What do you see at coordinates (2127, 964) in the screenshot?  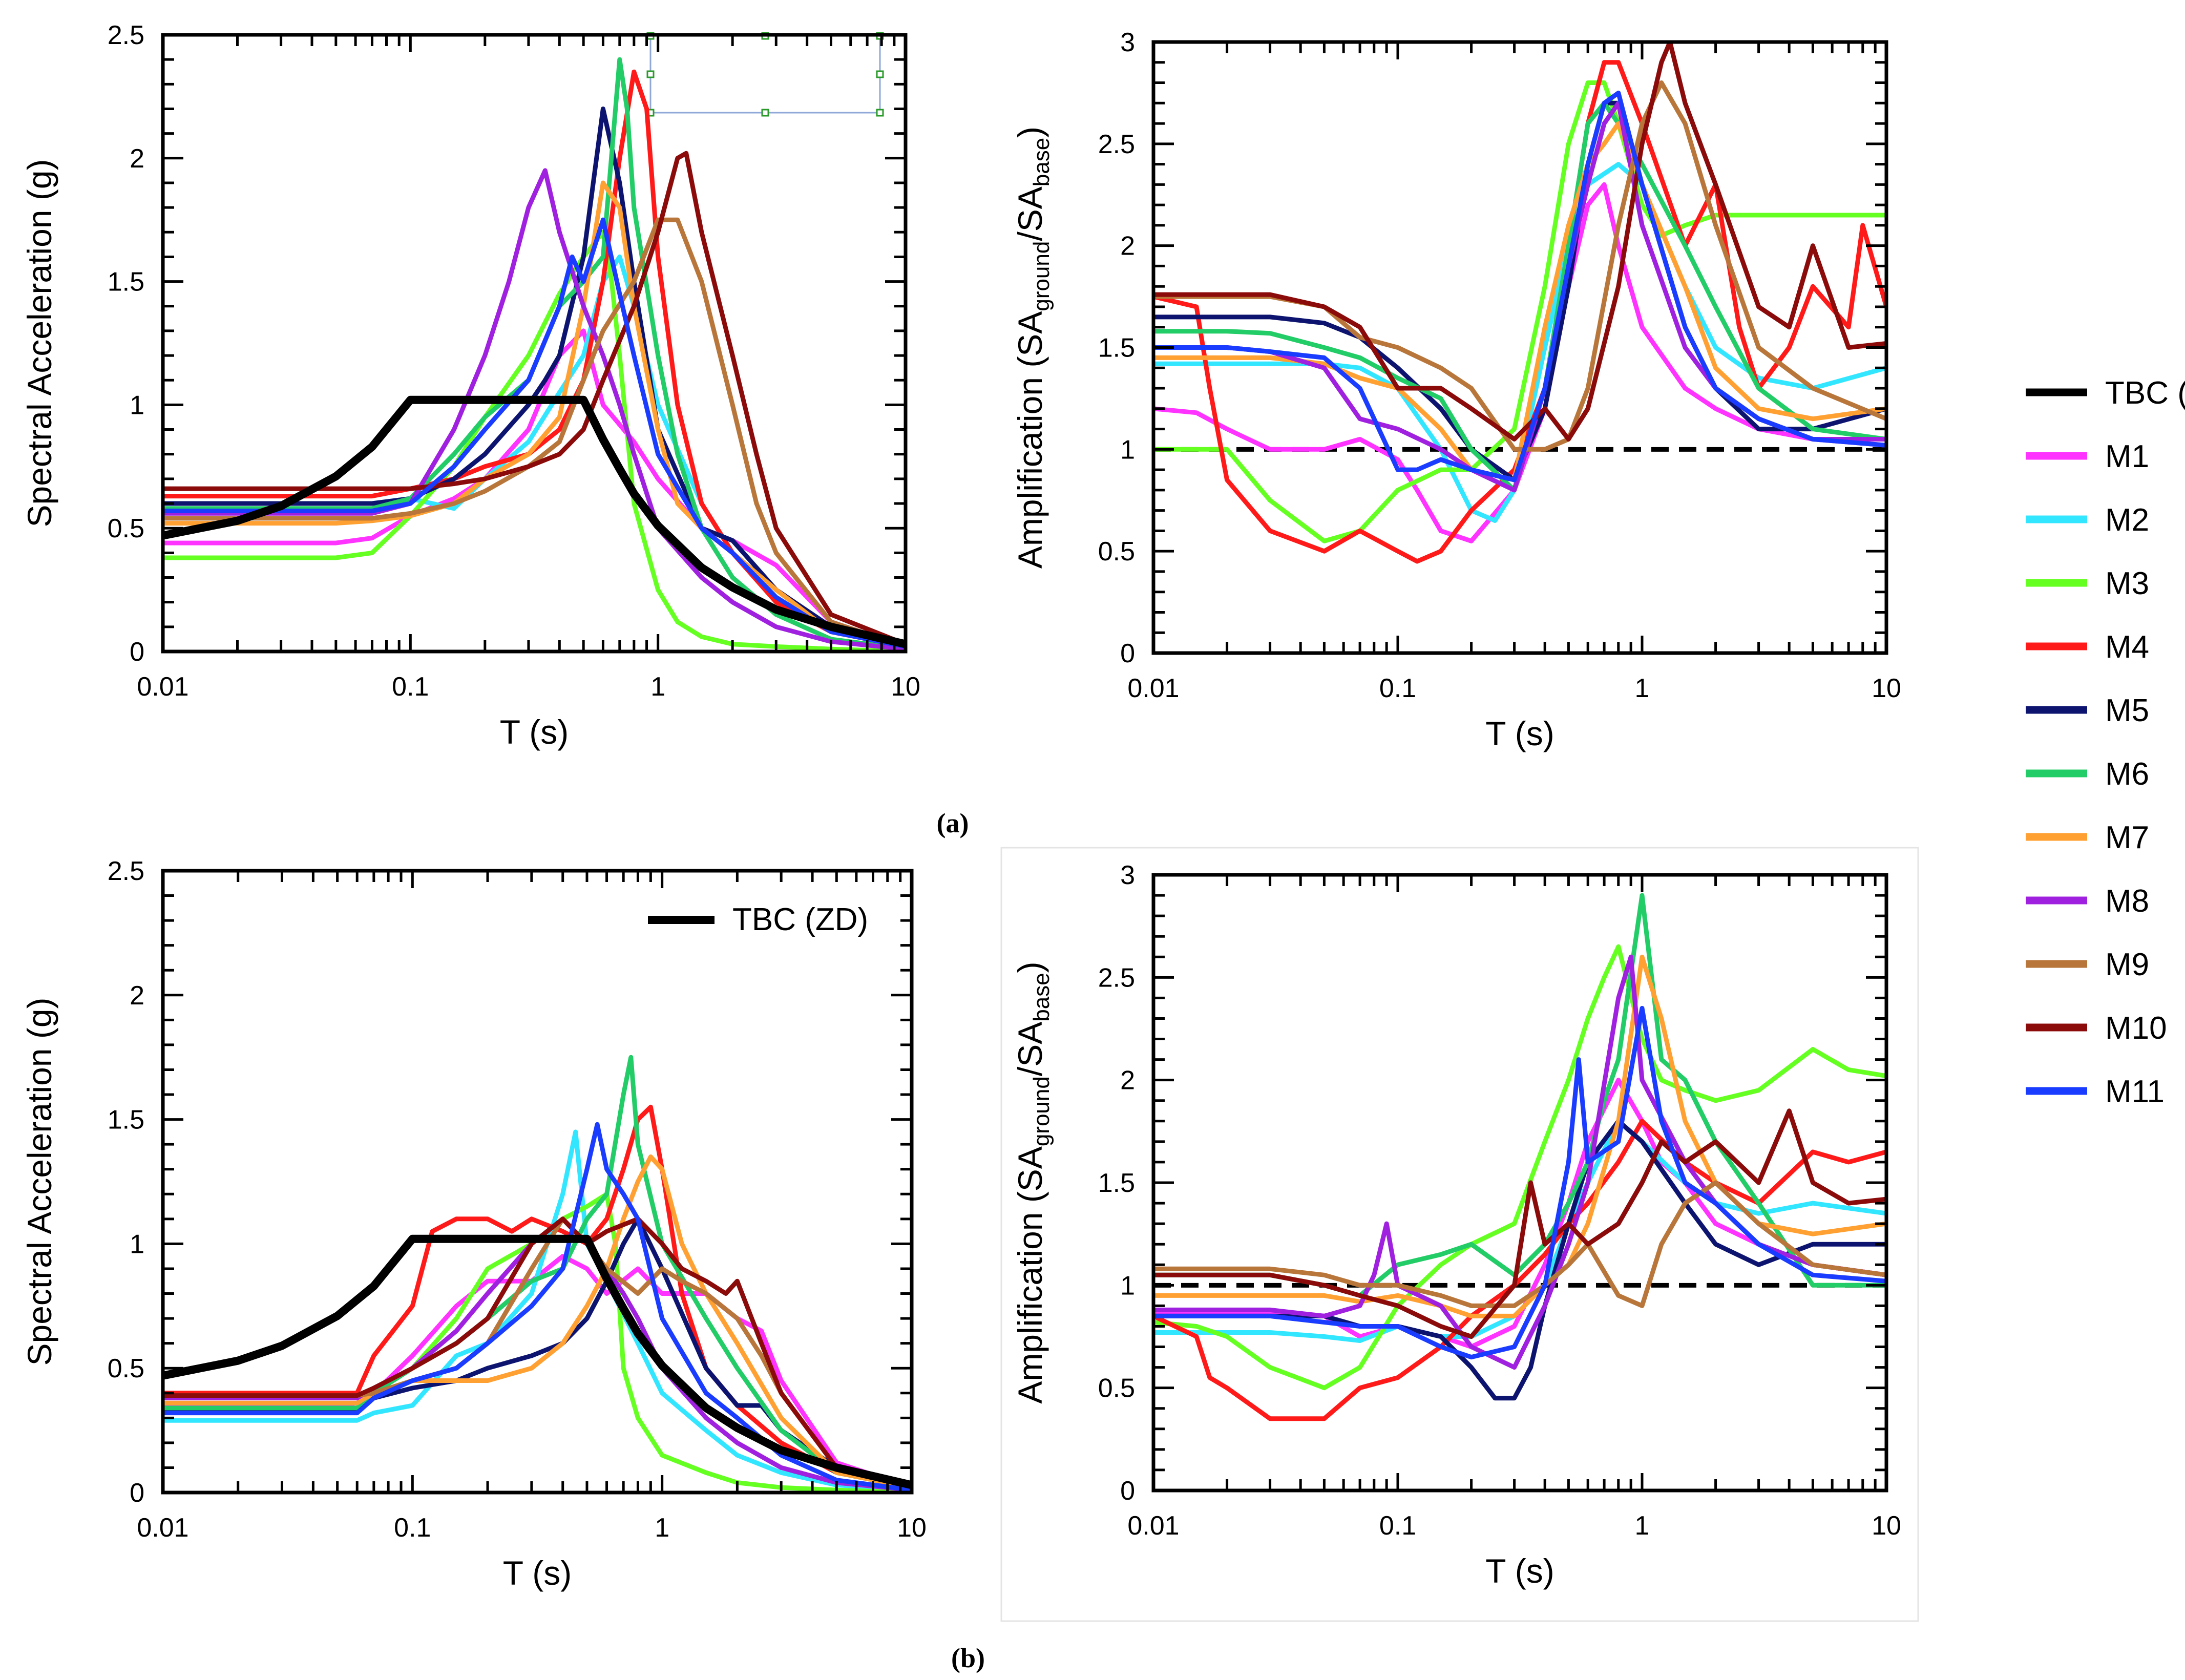 I see `legend-label-m9: M9` at bounding box center [2127, 964].